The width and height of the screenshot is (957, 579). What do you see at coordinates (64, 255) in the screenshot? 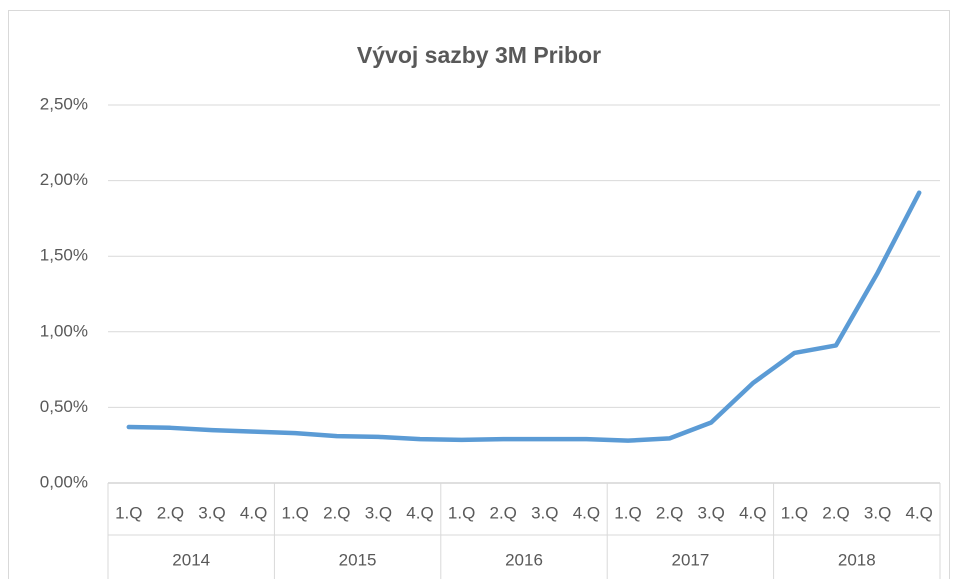
I see `y-tick-label: 1,50%` at bounding box center [64, 255].